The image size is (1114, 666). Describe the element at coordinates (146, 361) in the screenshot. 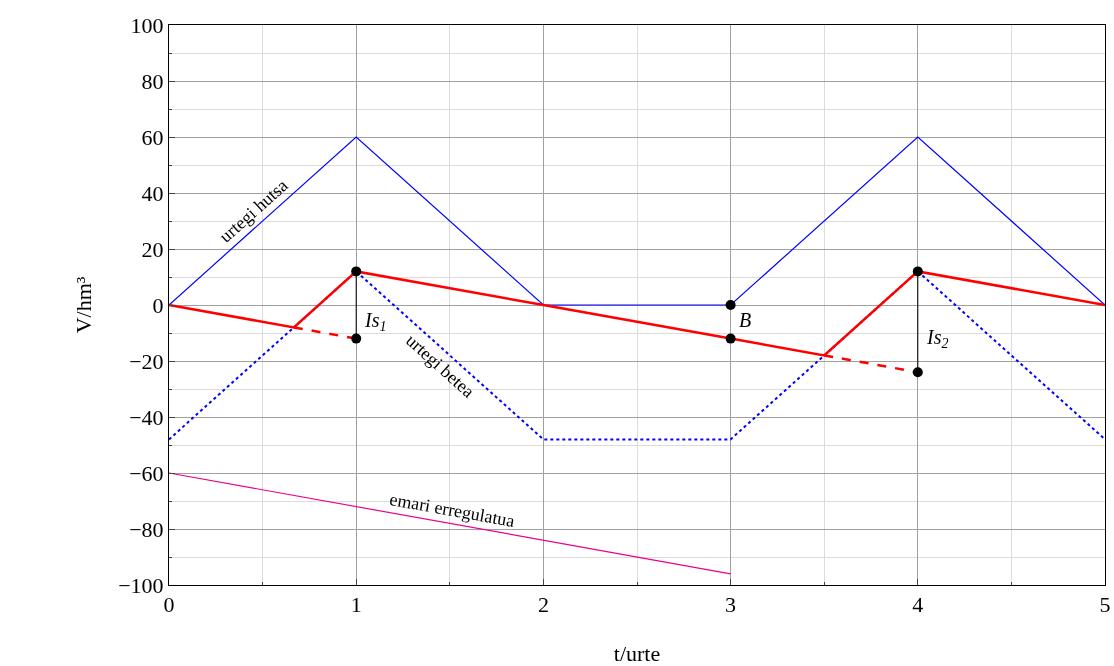

I see `y-tick-label: −20` at that location.